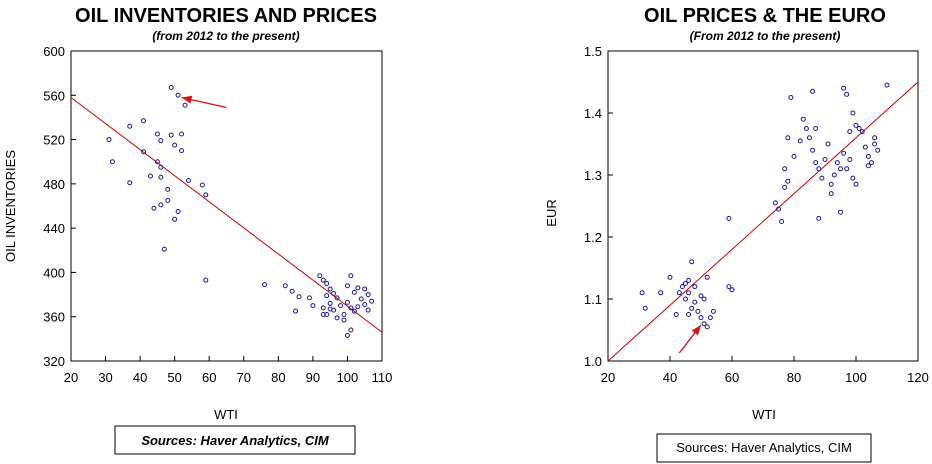  Describe the element at coordinates (670, 377) in the screenshot. I see `chart-right-x-tick-label: 40` at that location.